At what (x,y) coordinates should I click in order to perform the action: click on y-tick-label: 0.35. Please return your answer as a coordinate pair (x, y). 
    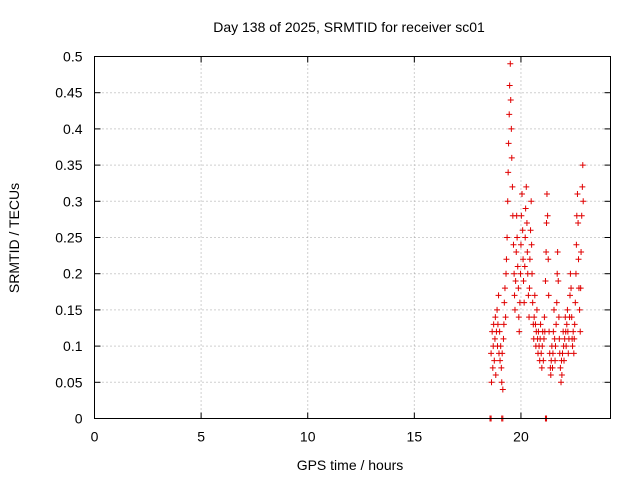
    Looking at the image, I should click on (68, 165).